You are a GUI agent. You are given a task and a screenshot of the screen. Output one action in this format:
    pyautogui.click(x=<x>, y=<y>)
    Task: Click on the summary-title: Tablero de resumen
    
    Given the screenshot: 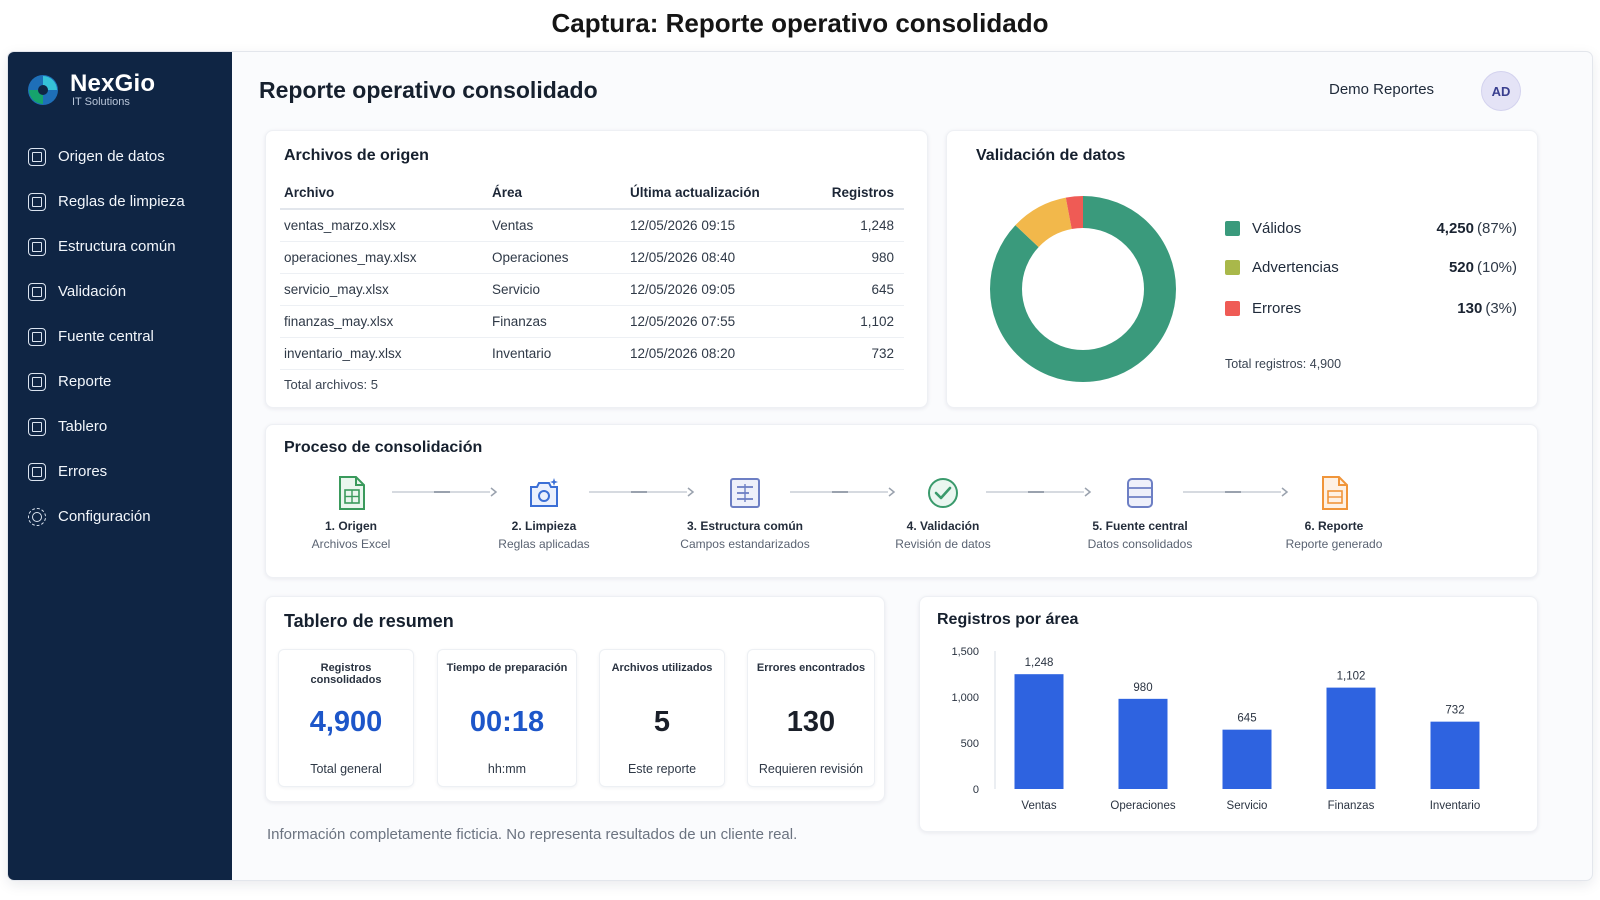 What is the action you would take?
    pyautogui.click(x=369, y=621)
    